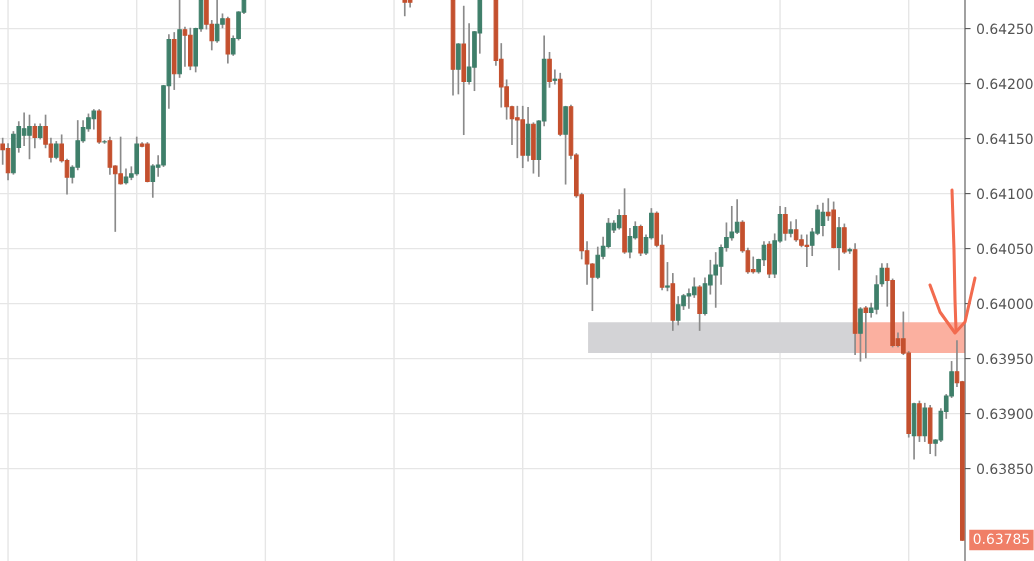  I want to click on y-tick-label: 0.64250, so click(1005, 29).